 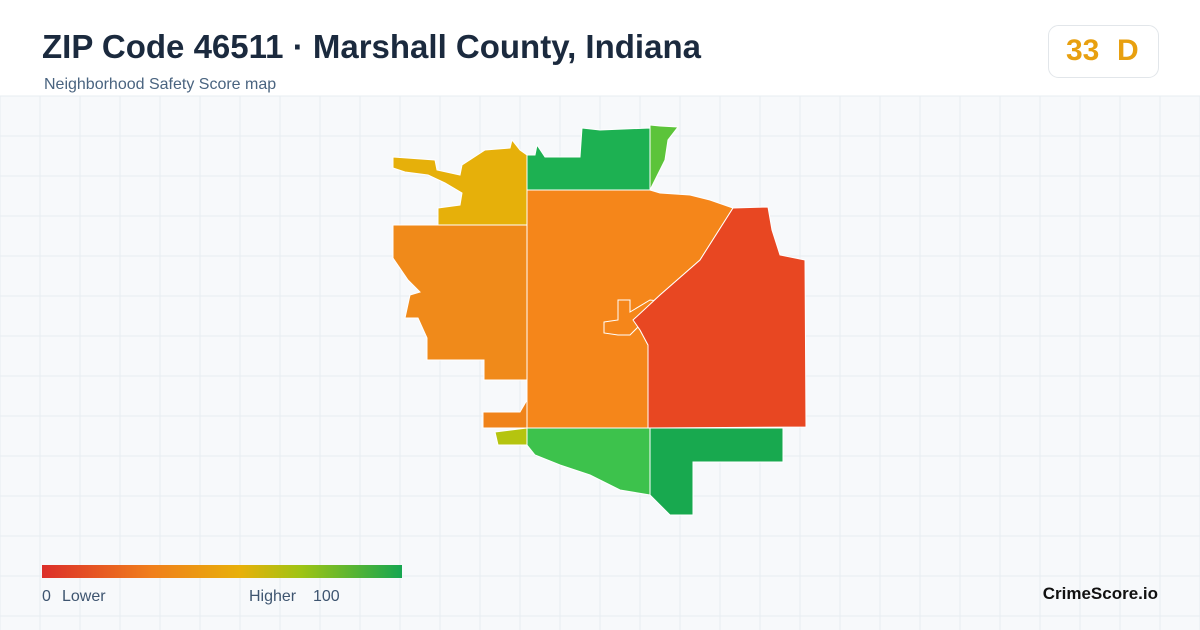 What do you see at coordinates (326, 596) in the screenshot?
I see `legend-max: 100` at bounding box center [326, 596].